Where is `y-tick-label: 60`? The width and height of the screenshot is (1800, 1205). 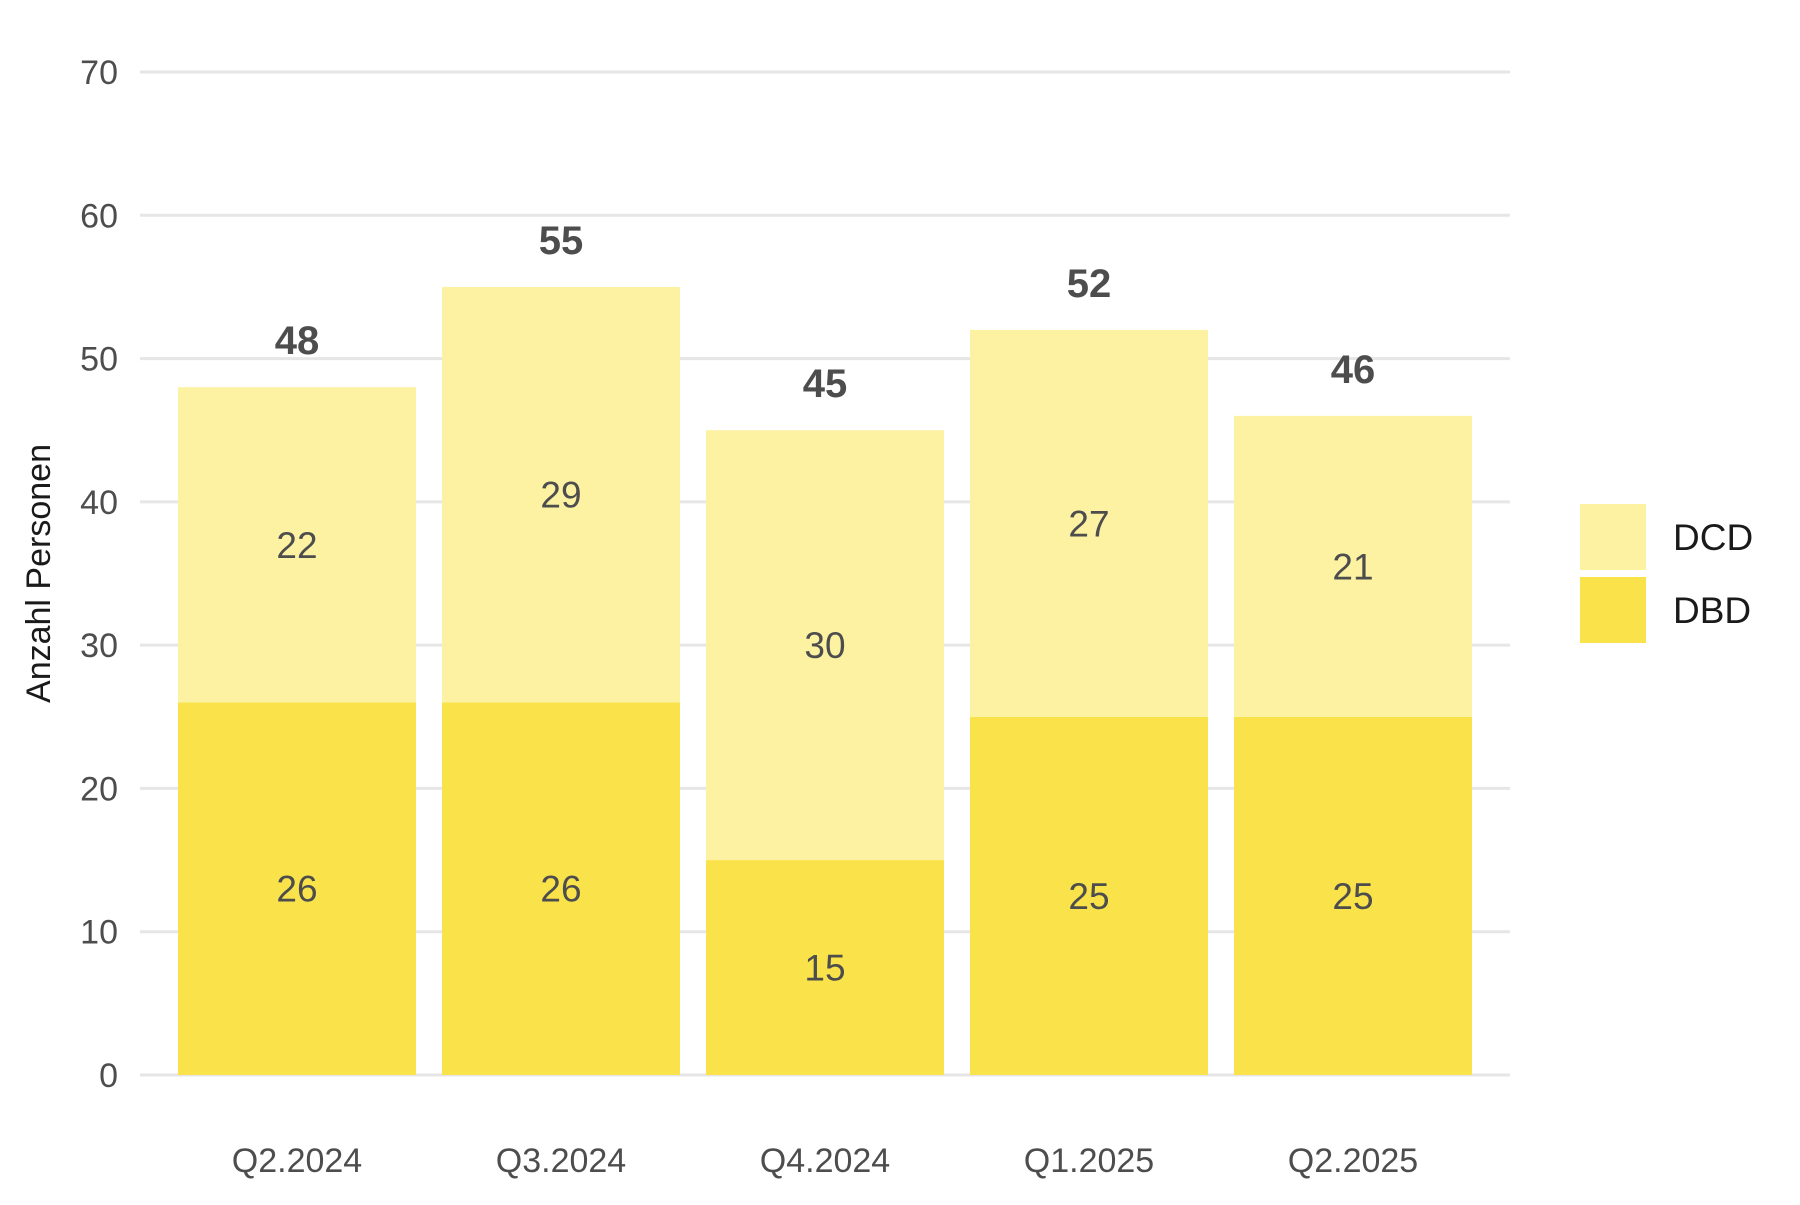 y-tick-label: 60 is located at coordinates (99, 216).